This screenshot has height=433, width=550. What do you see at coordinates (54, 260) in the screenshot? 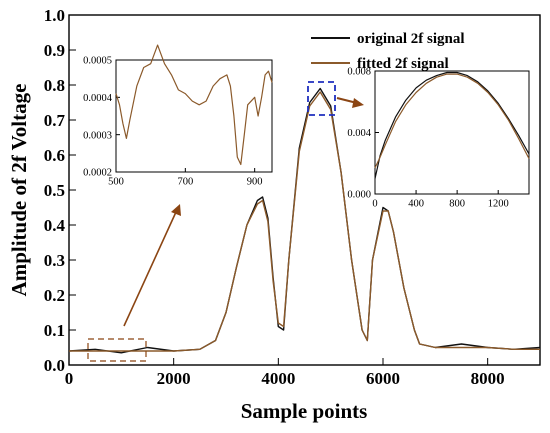
I see `main-y-tick-label: 0.3` at bounding box center [54, 260].